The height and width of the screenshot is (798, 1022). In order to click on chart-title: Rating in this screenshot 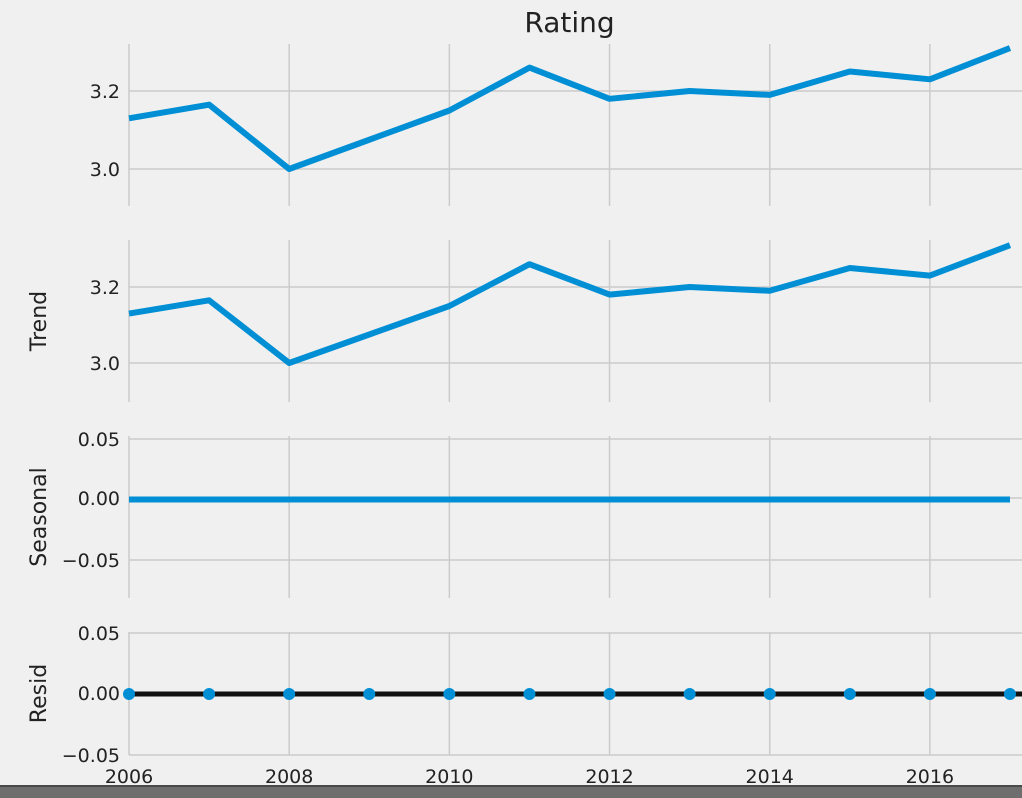, I will do `click(569, 22)`.